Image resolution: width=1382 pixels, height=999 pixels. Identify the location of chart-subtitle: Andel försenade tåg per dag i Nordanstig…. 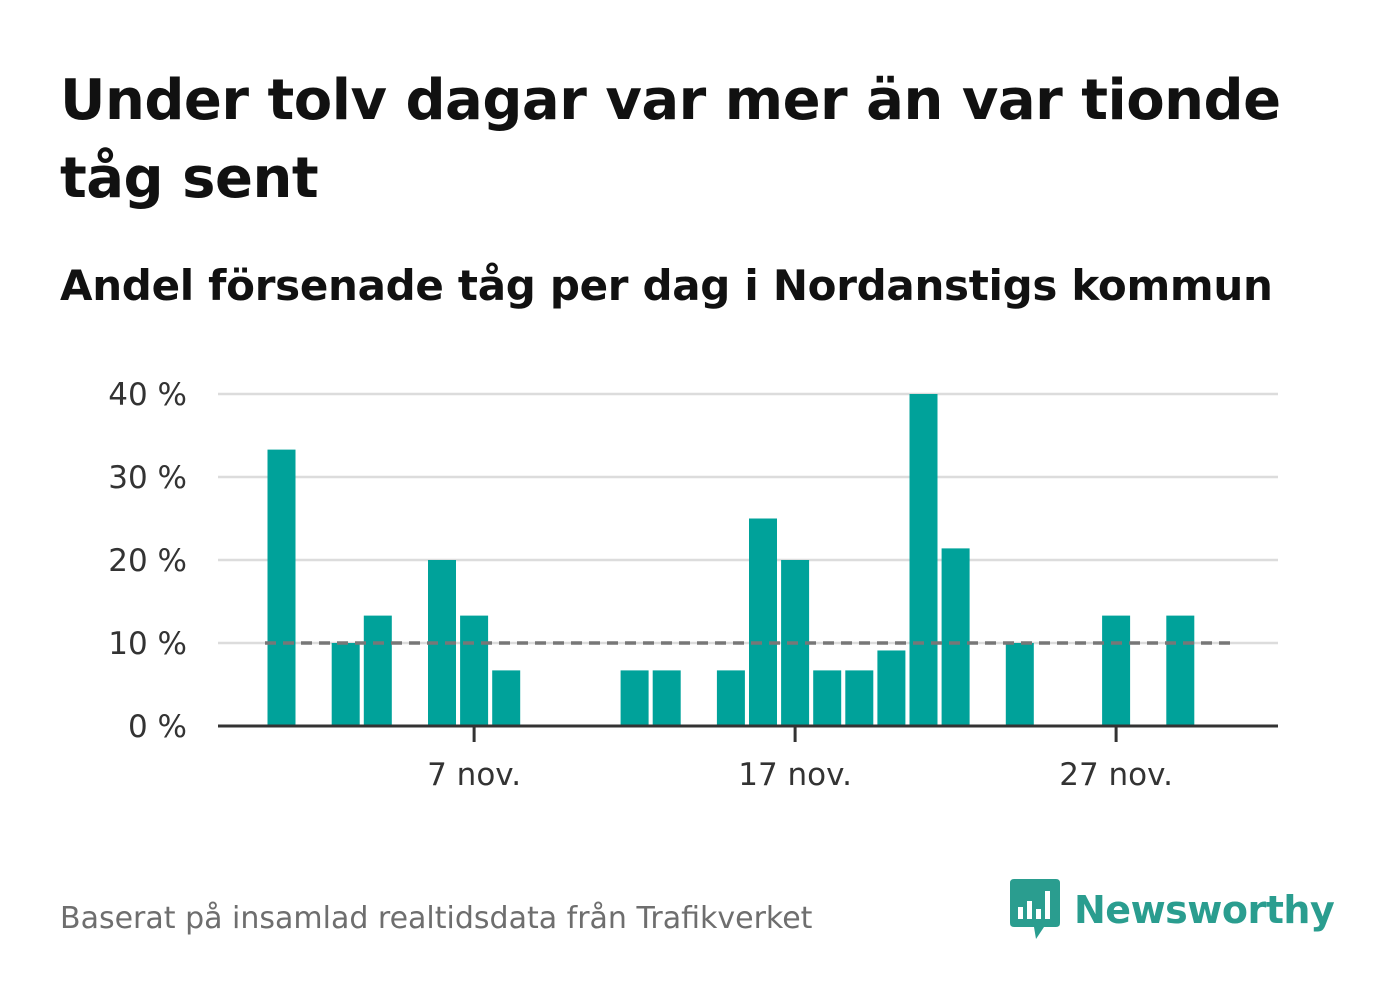
(666, 285).